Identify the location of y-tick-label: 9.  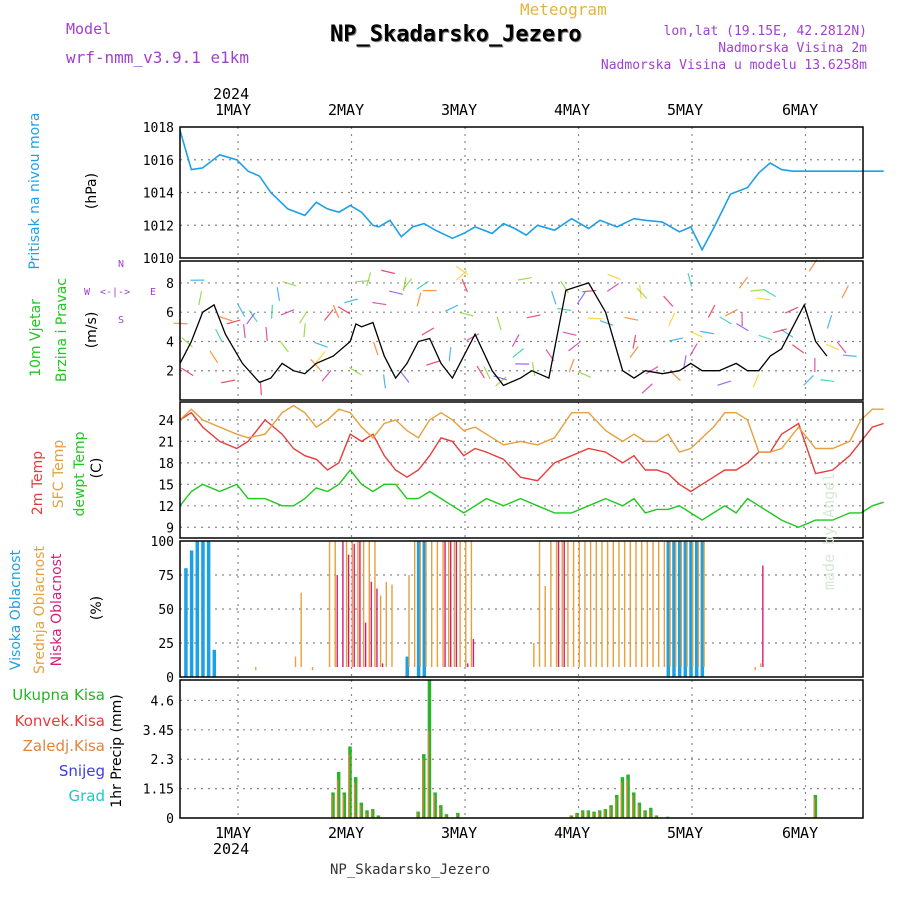
(170, 528).